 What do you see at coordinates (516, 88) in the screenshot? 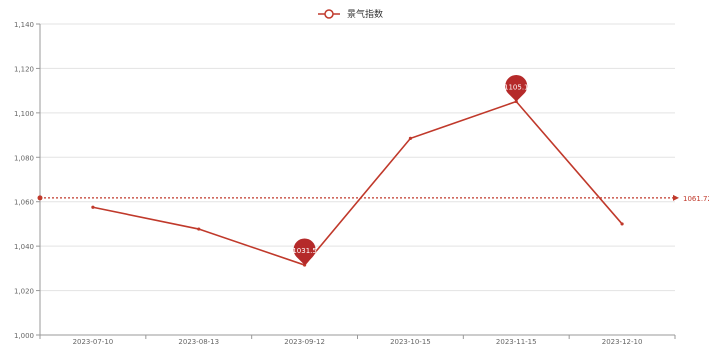
I see `max-marker-label: 1105.1` at bounding box center [516, 88].